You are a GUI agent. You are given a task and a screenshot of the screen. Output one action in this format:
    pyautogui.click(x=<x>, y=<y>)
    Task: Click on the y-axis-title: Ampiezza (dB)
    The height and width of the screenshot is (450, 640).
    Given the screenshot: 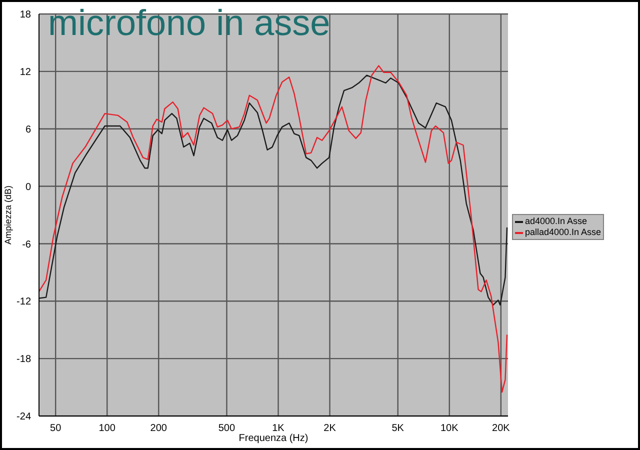 What is the action you would take?
    pyautogui.click(x=8, y=215)
    